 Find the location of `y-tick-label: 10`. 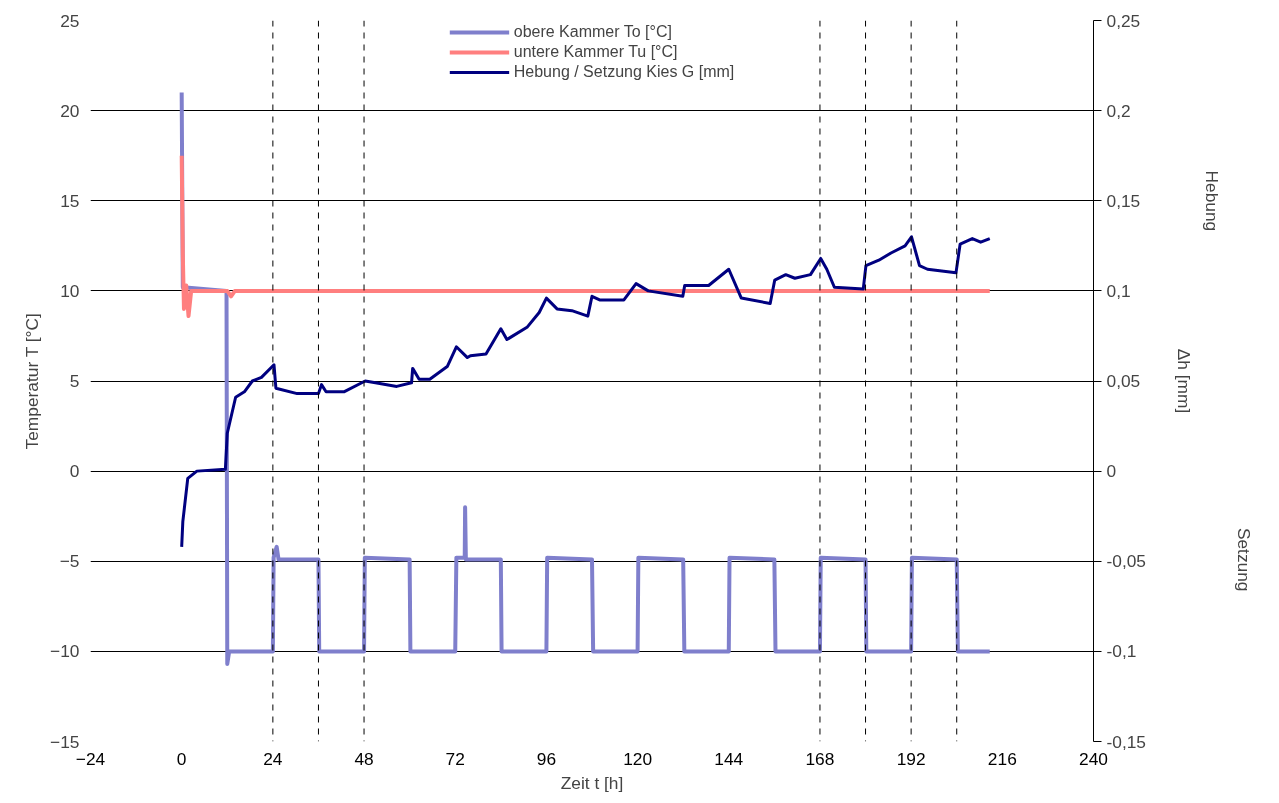

y-tick-label: 10 is located at coordinates (70, 290).